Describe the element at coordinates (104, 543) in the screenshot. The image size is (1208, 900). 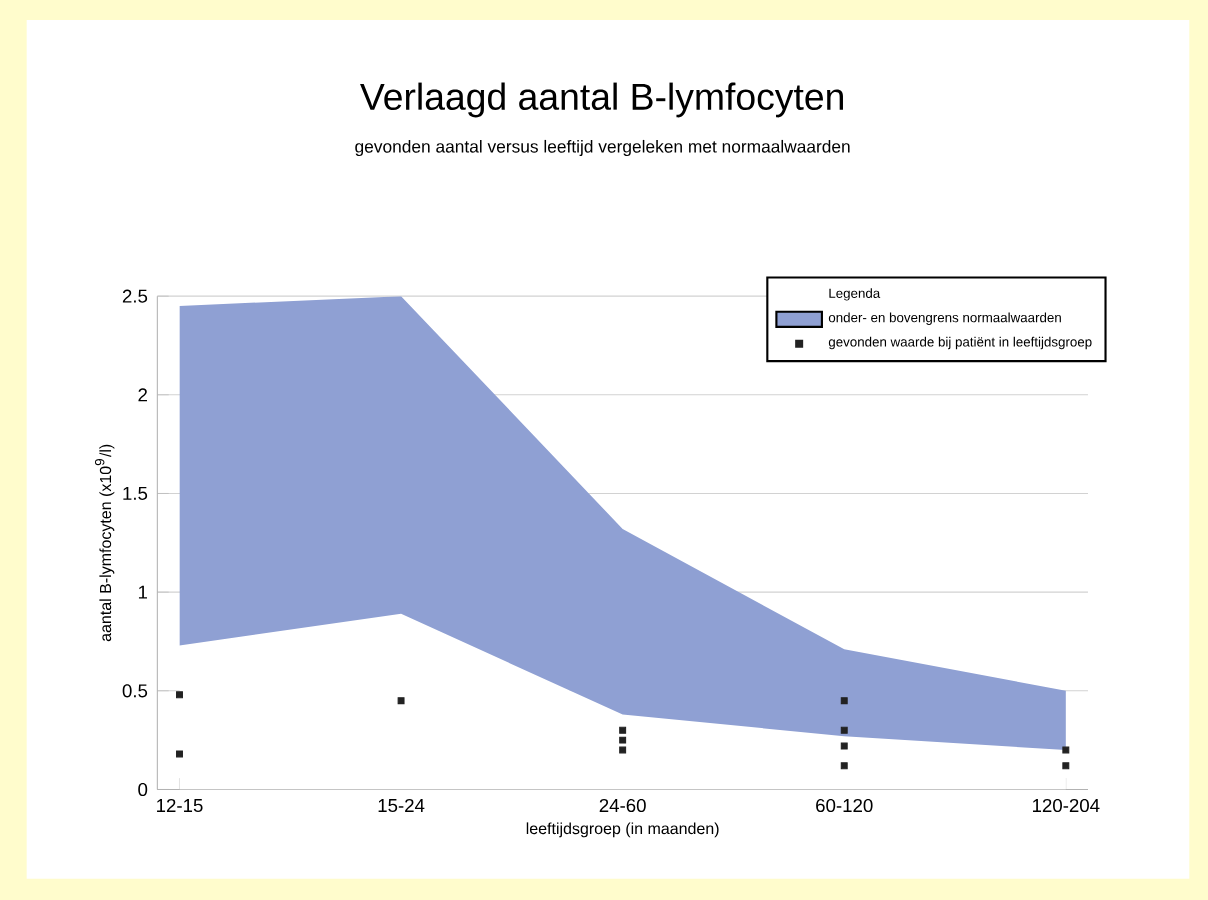
I see `y-axis-title: aantal B-lymfocyten (x10$^{9}$/l)` at that location.